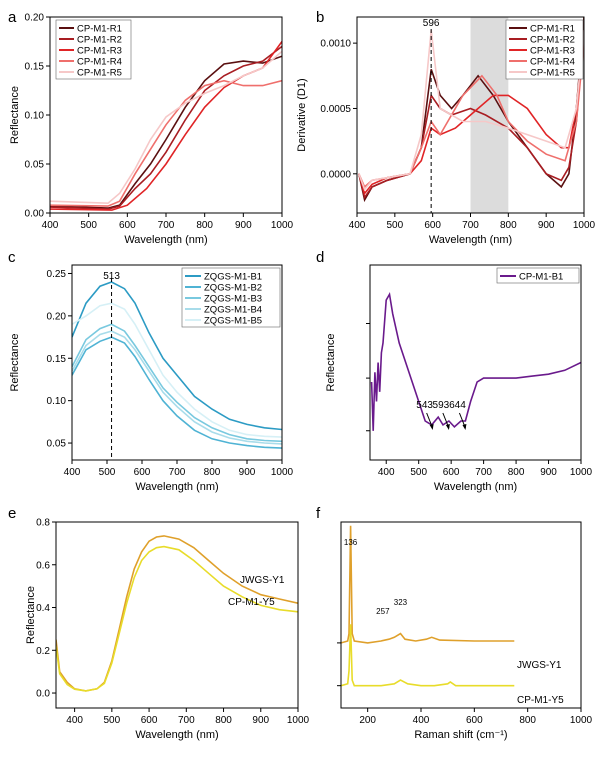 Image resolution: width=600 pixels, height=758 pixels. Describe the element at coordinates (57, 274) in the screenshot. I see `y-tick-label: 0.25` at that location.